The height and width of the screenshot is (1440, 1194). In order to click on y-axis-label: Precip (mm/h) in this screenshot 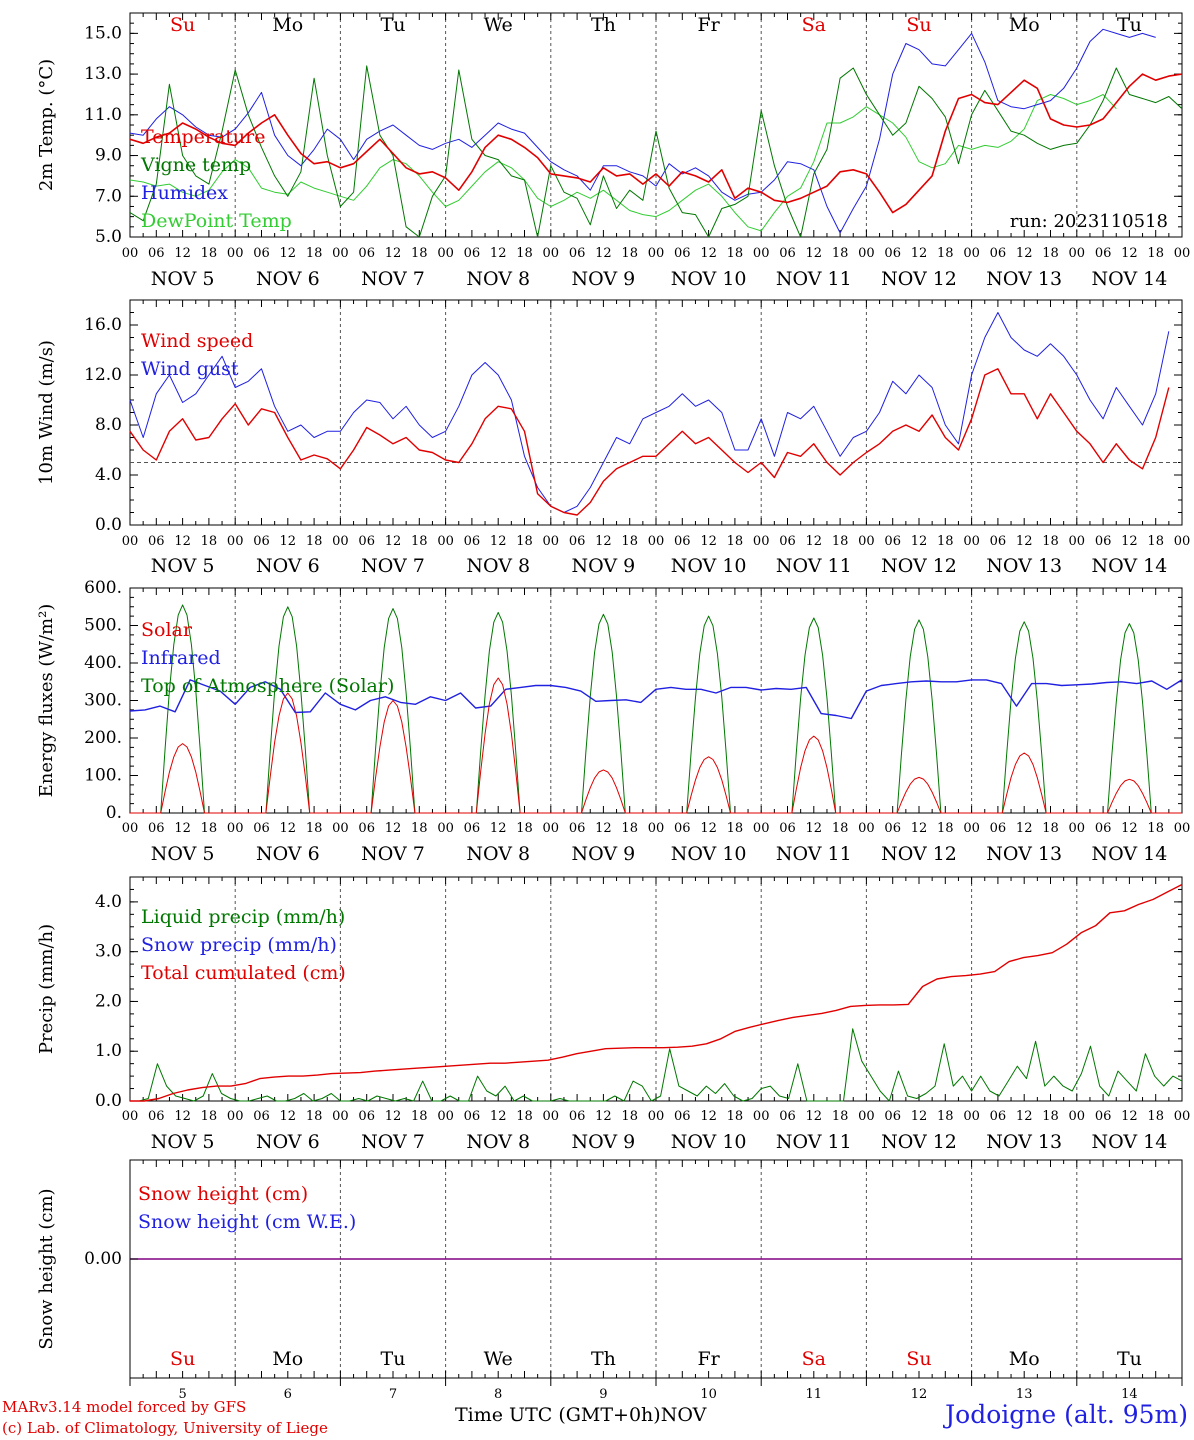, I will do `click(46, 989)`.